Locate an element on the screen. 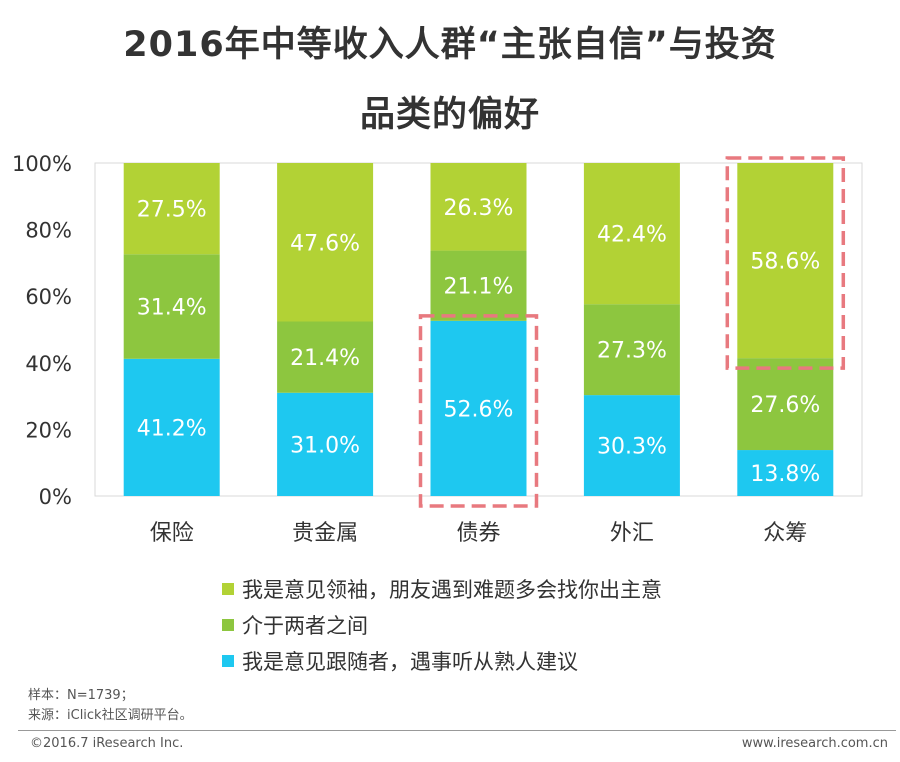  legend-label-follower: 我是意见跟随者，遇事听从熟人建议 is located at coordinates (410, 662).